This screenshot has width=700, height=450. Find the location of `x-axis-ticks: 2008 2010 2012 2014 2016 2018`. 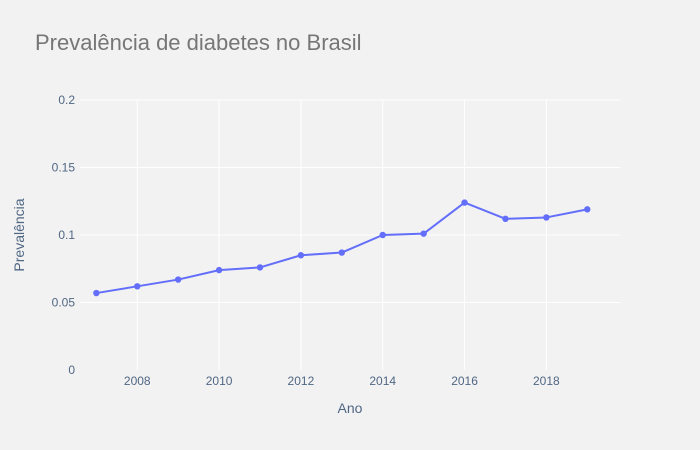

x-axis-ticks: 2008 2010 2012 2014 2016 2018 is located at coordinates (342, 381).